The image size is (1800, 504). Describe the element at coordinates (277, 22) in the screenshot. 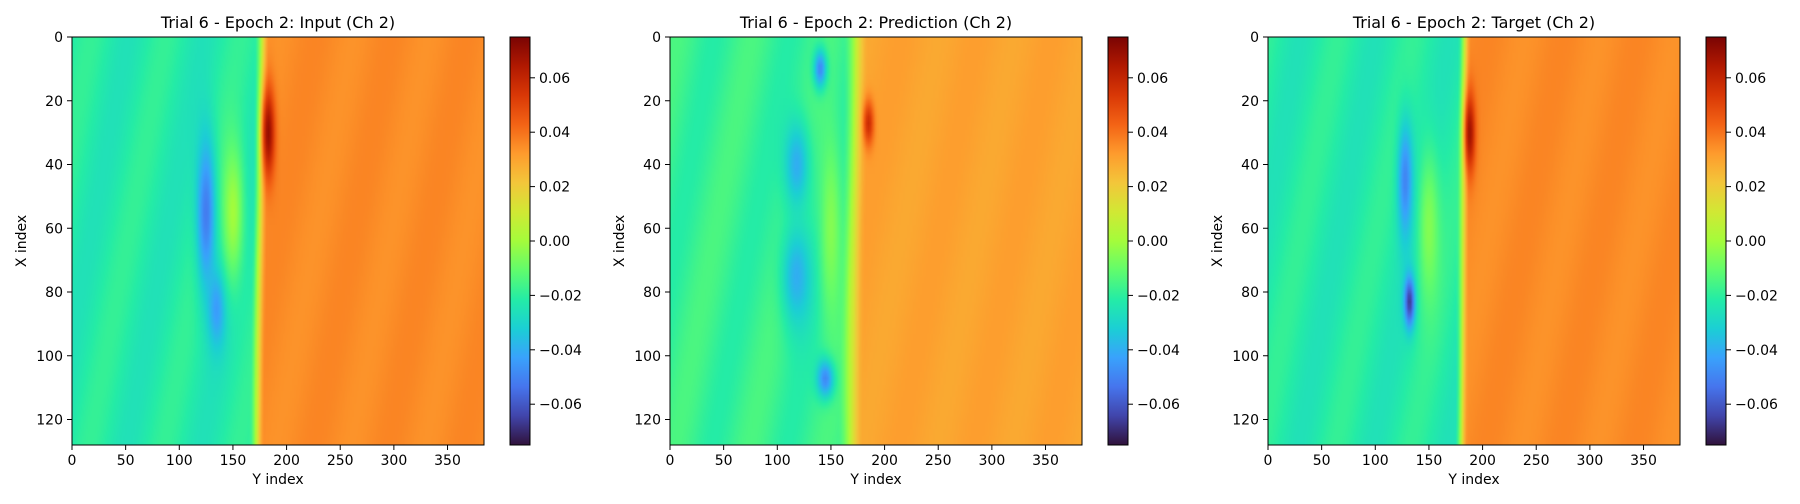

I see `chart-title: Trial 6 - Epoch 2: Input (Ch 2)` at that location.